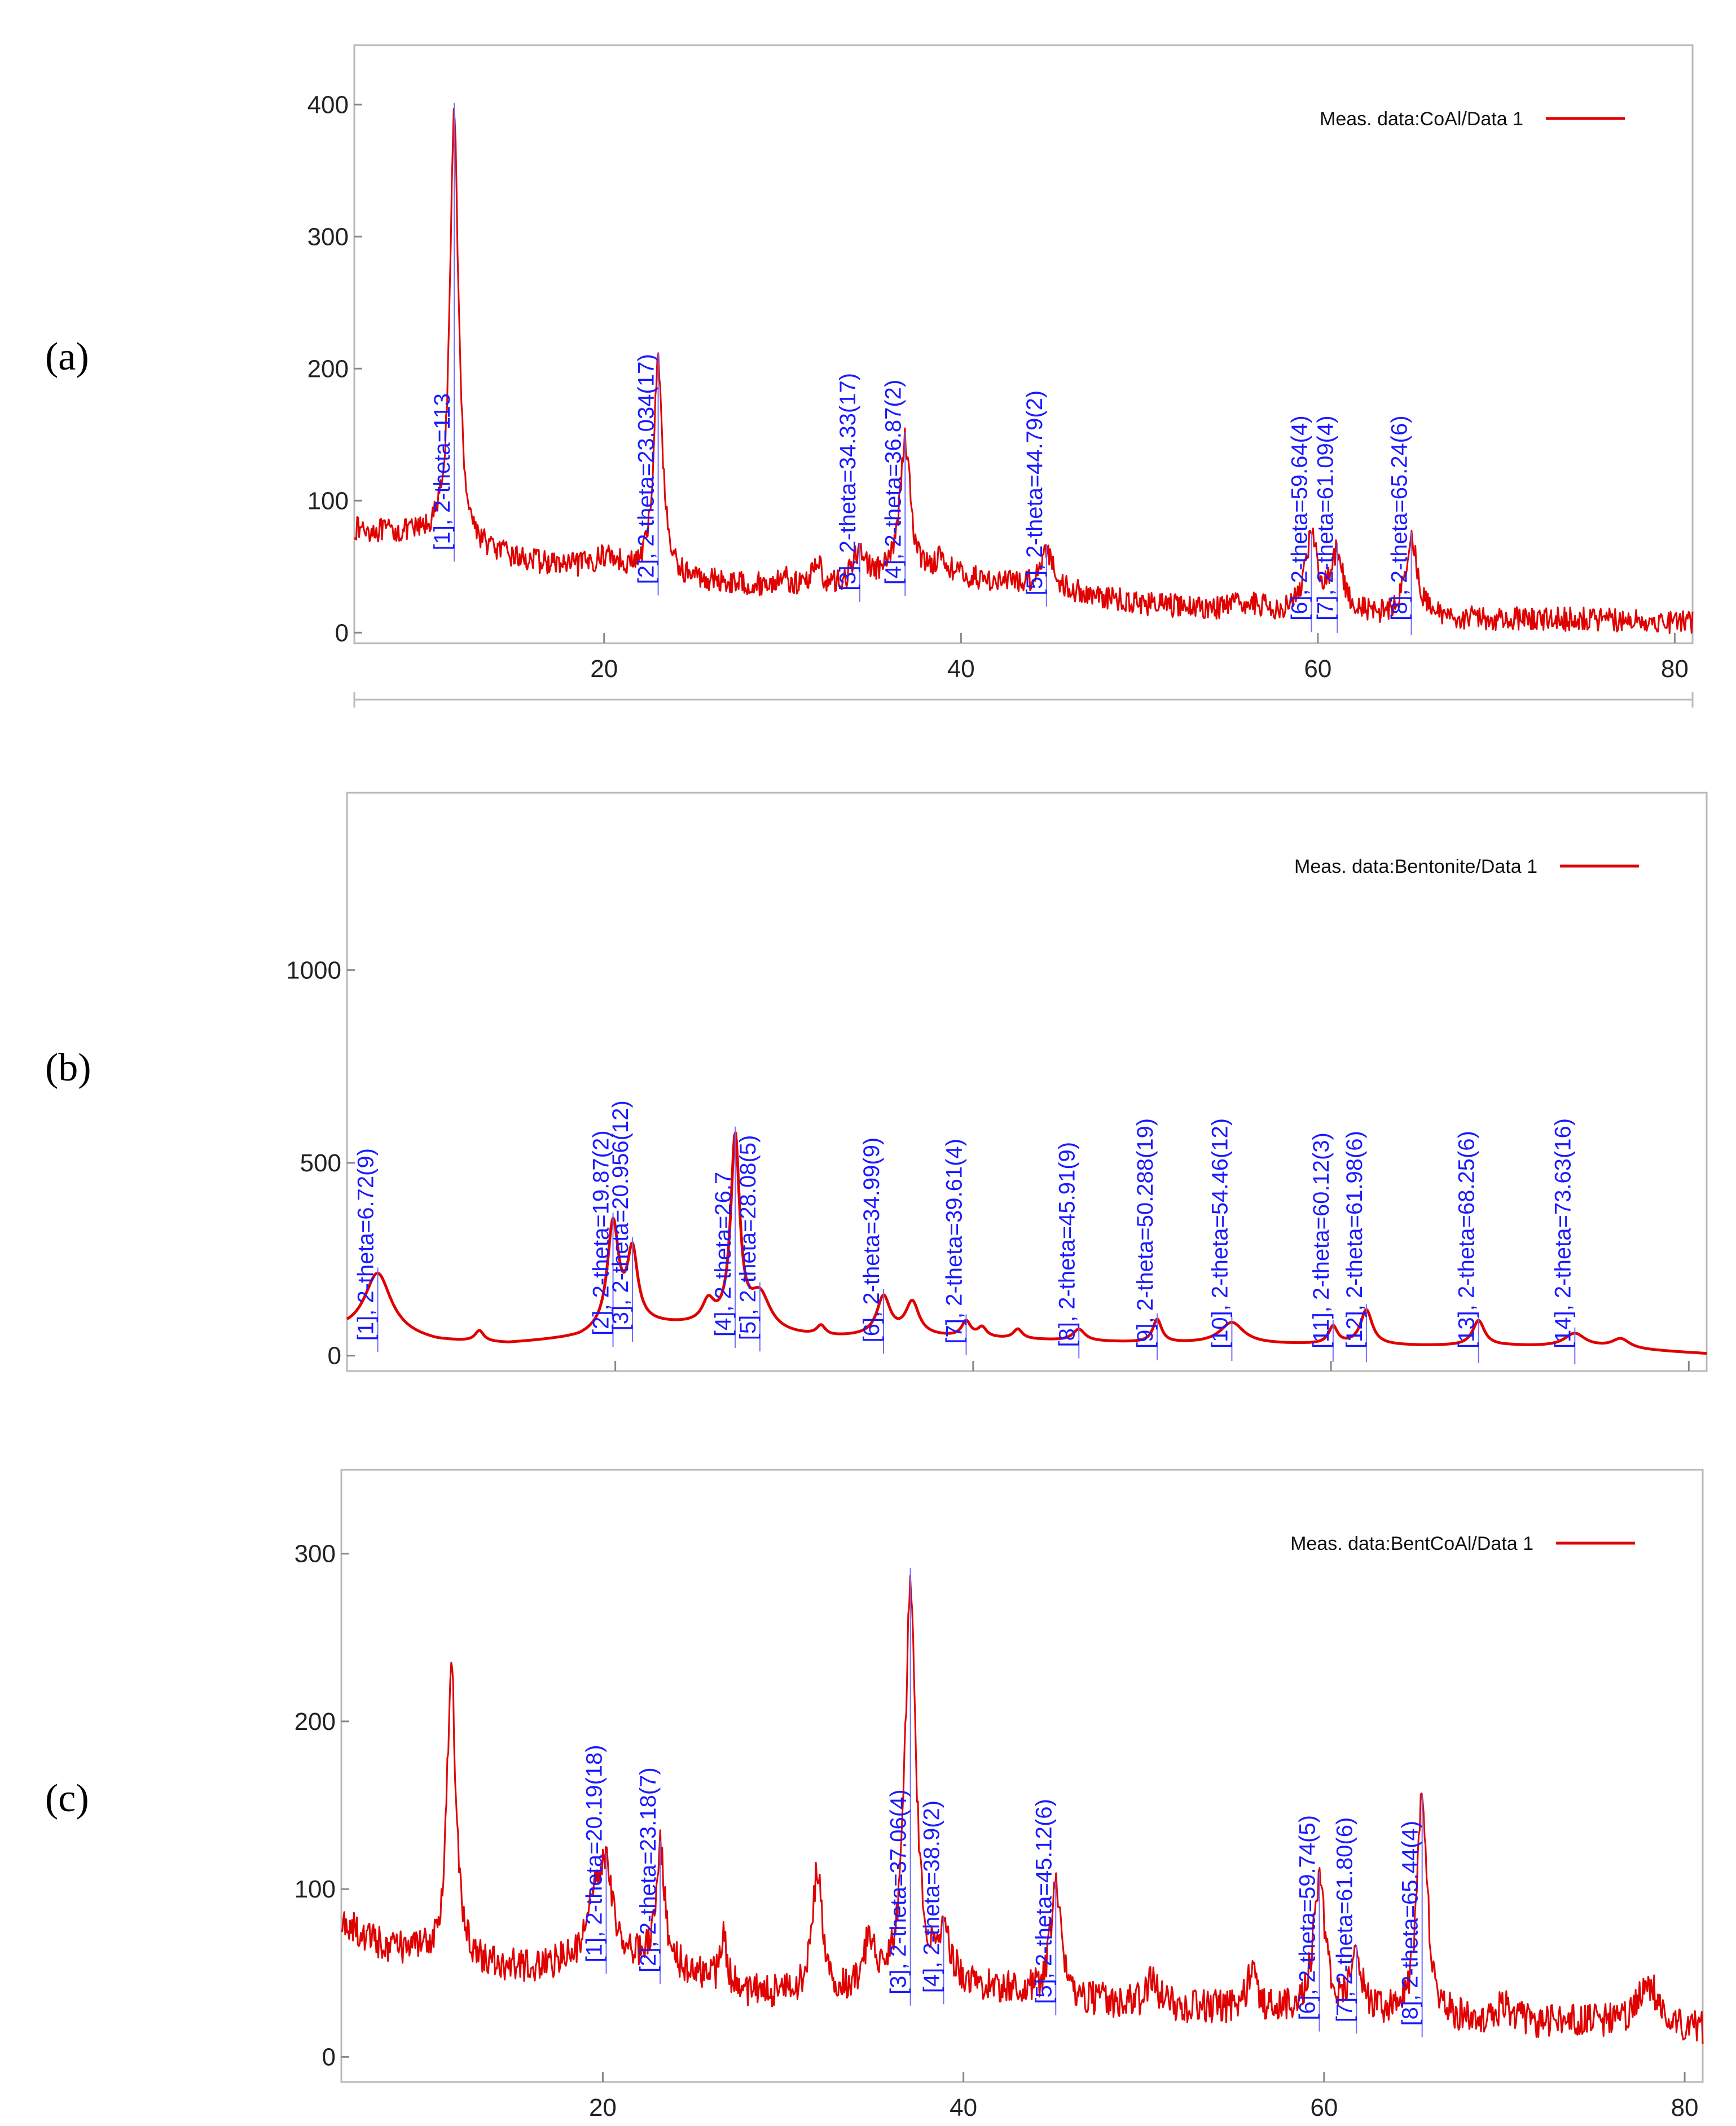 This screenshot has width=1736, height=2126. Describe the element at coordinates (68, 1068) in the screenshot. I see `panel-label: (b)` at that location.